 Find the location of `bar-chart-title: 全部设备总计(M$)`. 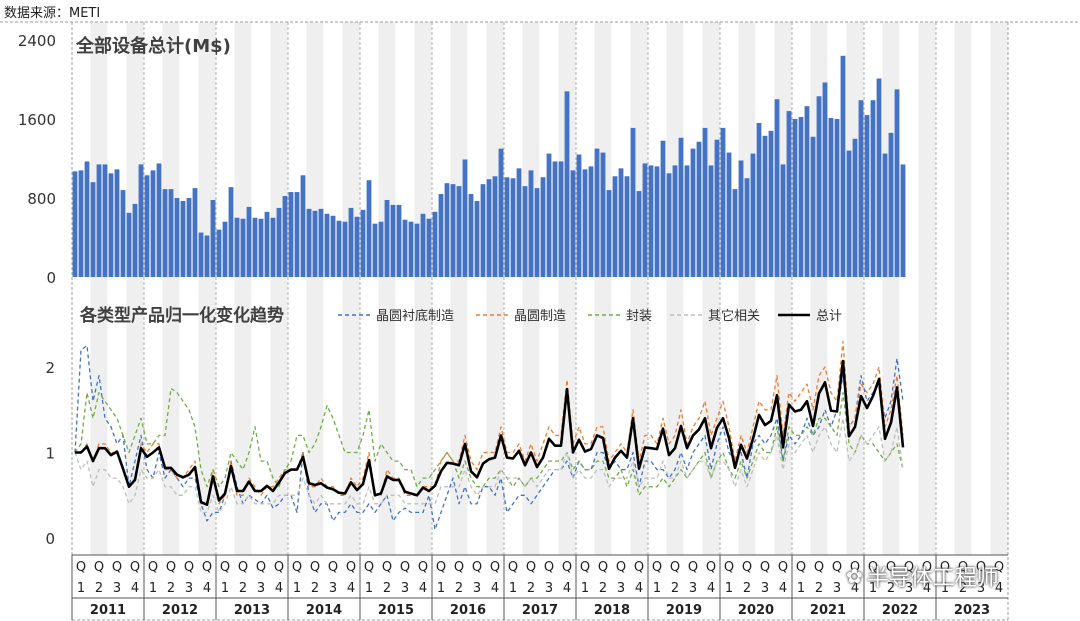

bar-chart-title: 全部设备总计(M$) is located at coordinates (153, 46).